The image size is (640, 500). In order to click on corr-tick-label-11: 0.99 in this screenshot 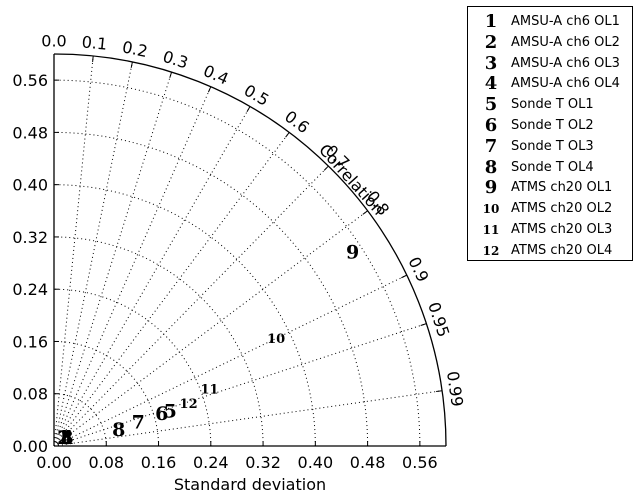, I will do `click(455, 389)`.